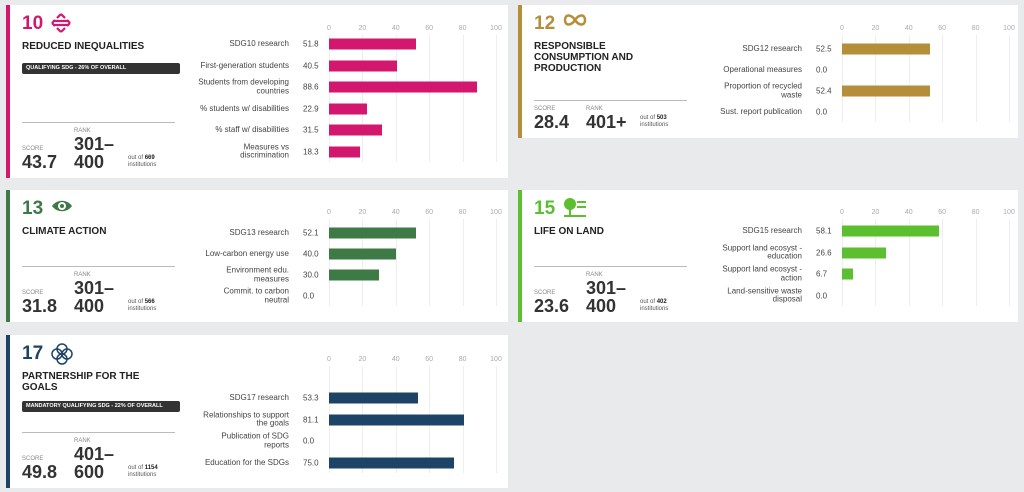 This screenshot has height=492, width=1024. I want to click on value-label: 31.5, so click(311, 130).